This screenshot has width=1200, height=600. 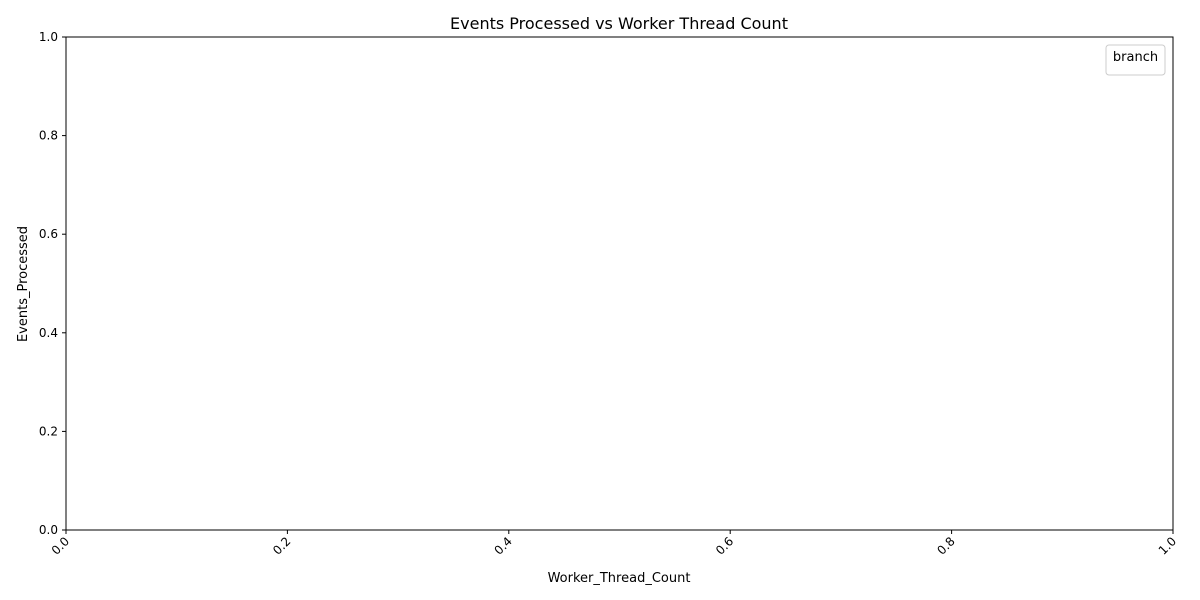 I want to click on x-tick-label: 0.8, so click(x=945, y=545).